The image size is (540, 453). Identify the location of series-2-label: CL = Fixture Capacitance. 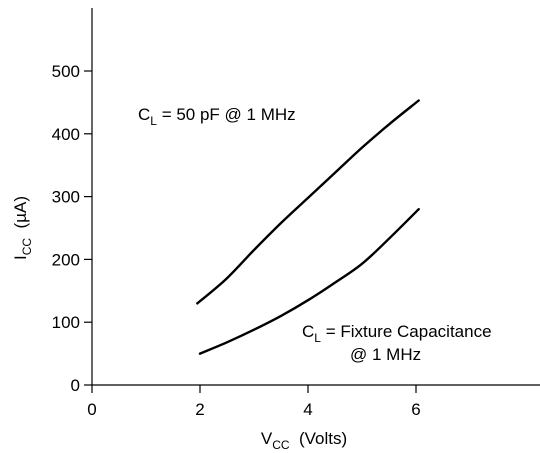
(397, 333).